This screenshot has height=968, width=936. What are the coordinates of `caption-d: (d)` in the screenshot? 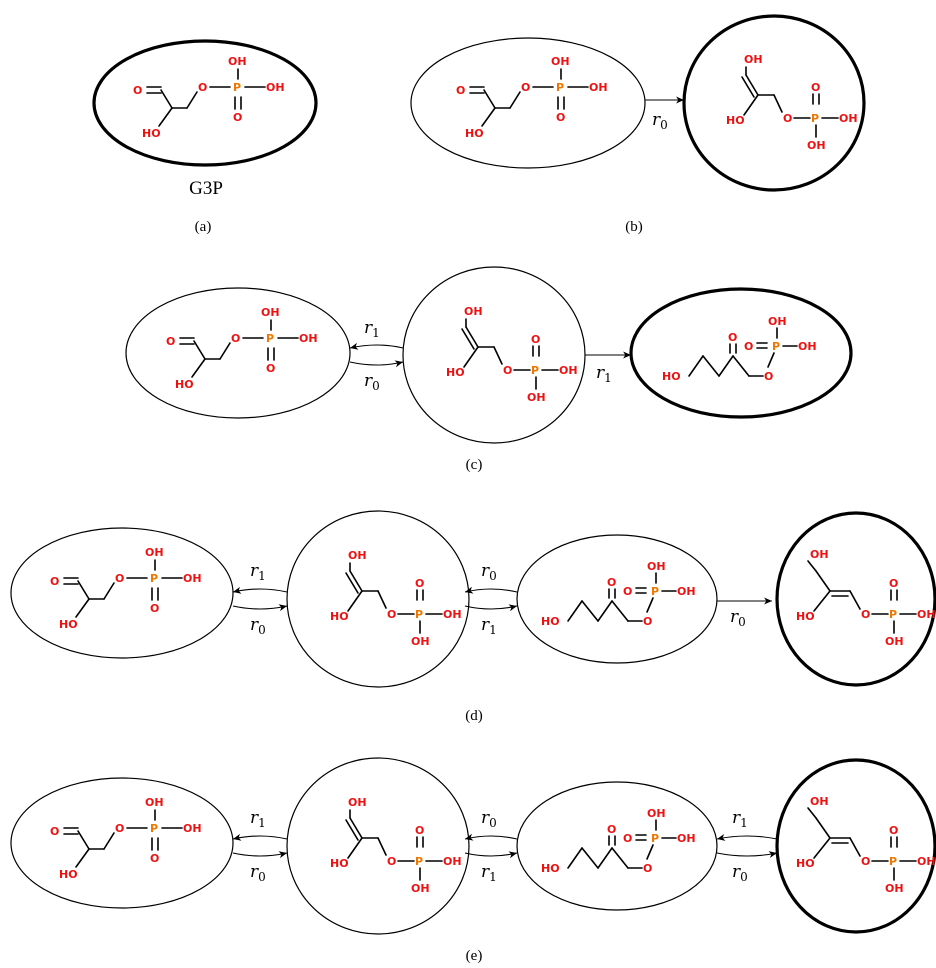 It's located at (474, 716).